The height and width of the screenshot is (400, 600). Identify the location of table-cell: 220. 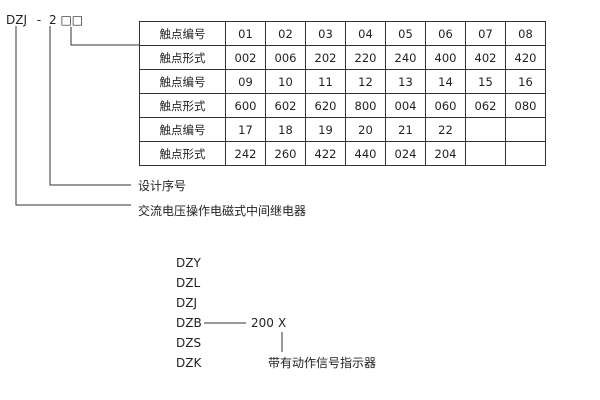
(365, 57).